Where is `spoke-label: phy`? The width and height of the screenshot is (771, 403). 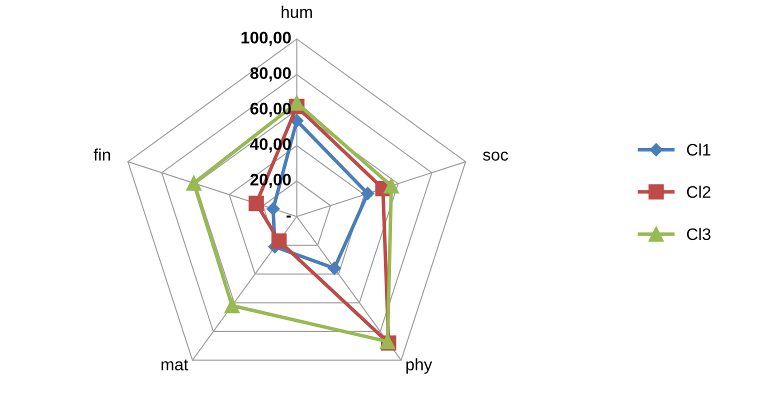
spoke-label: phy is located at coordinates (419, 366).